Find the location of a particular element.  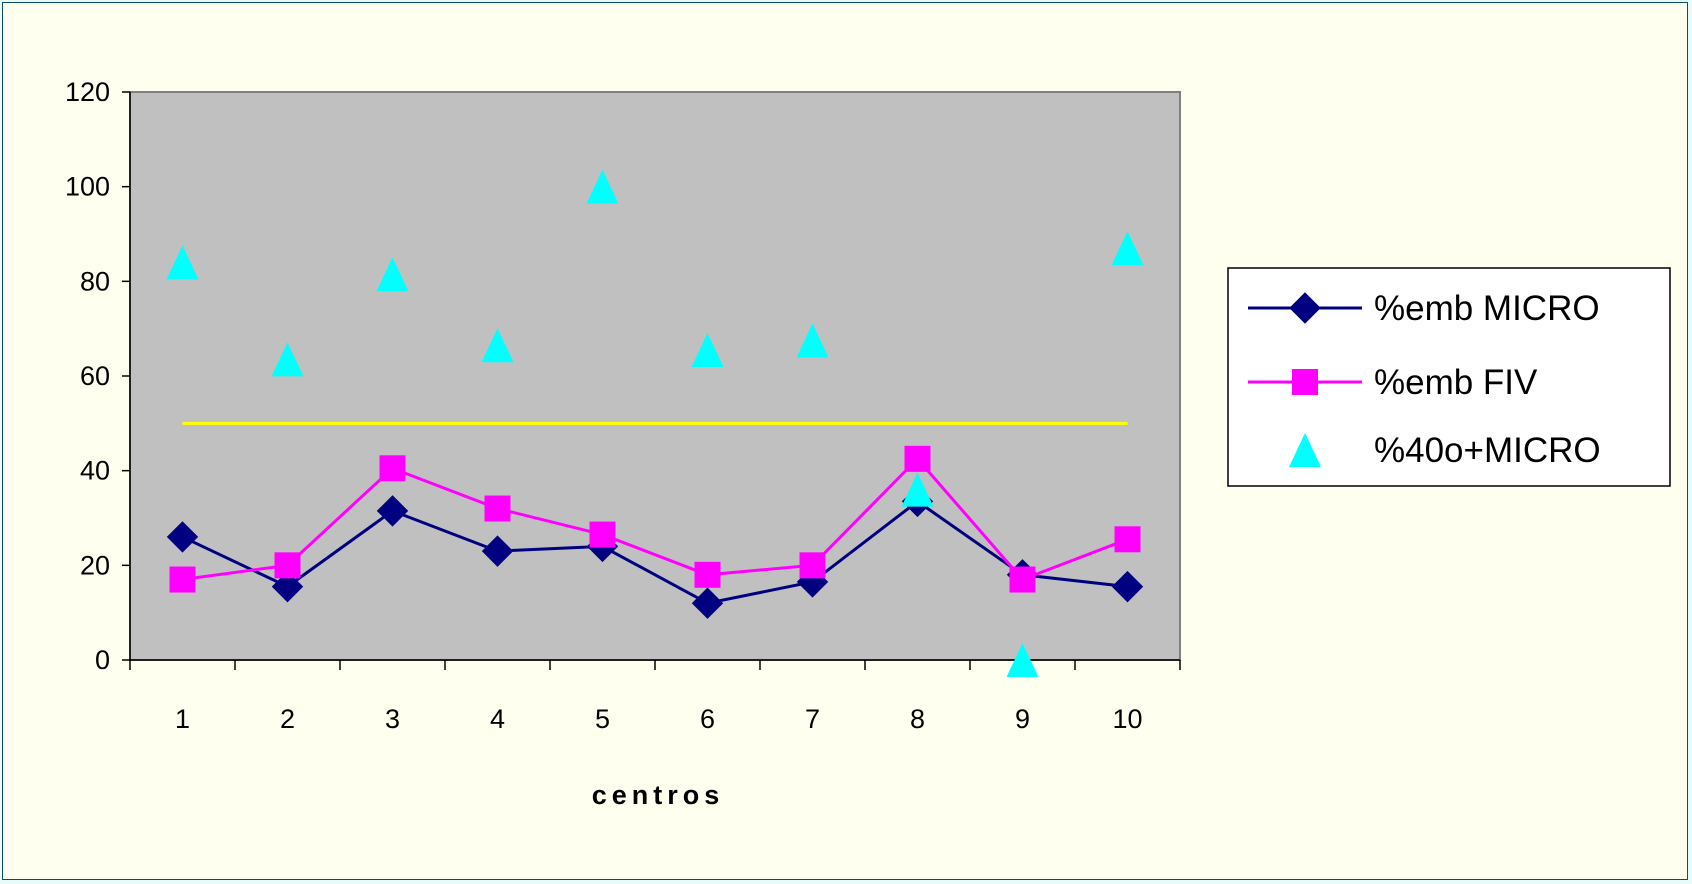

legend-label: %40o+MICRO is located at coordinates (1487, 450).